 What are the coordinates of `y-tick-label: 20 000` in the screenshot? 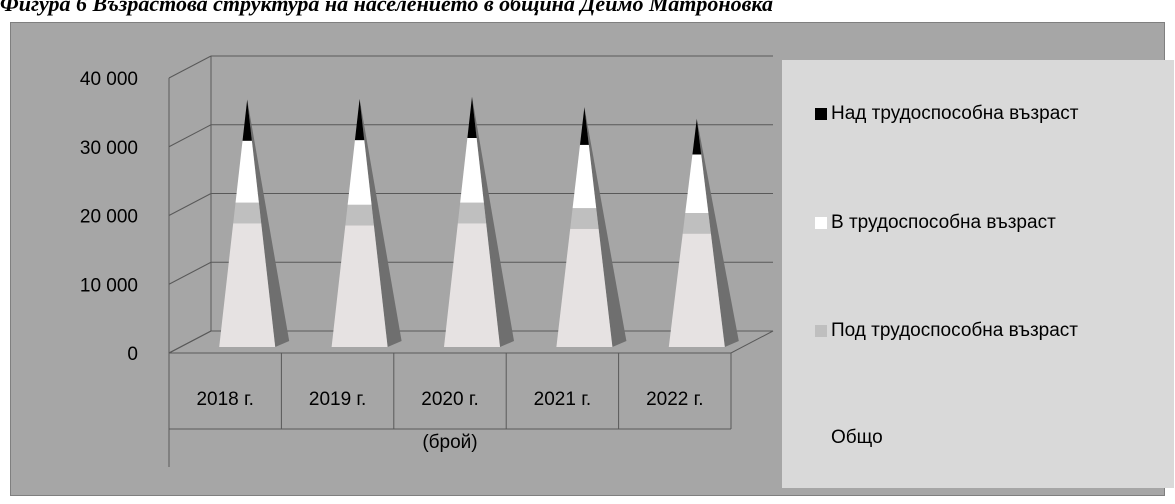 It's located at (109, 217).